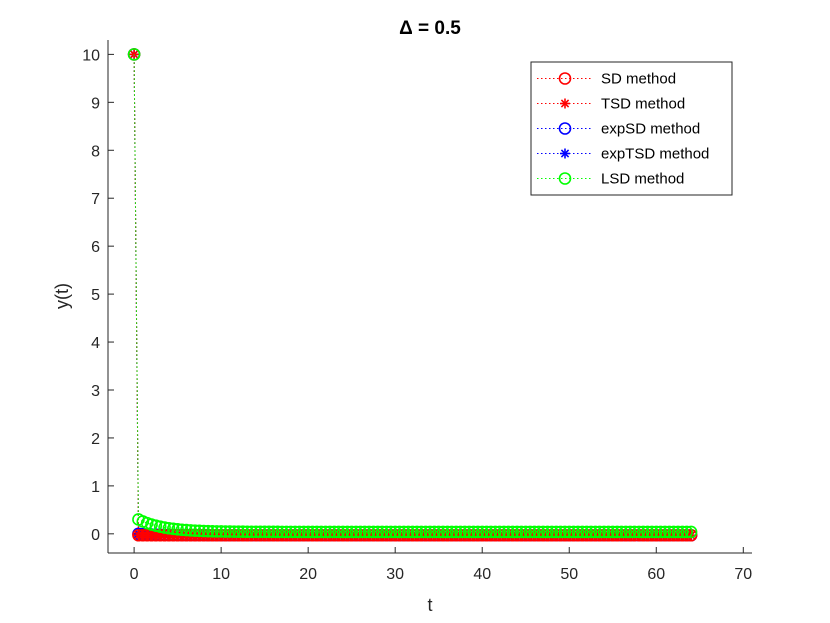  Describe the element at coordinates (95, 391) in the screenshot. I see `y-tick-label: 3` at that location.